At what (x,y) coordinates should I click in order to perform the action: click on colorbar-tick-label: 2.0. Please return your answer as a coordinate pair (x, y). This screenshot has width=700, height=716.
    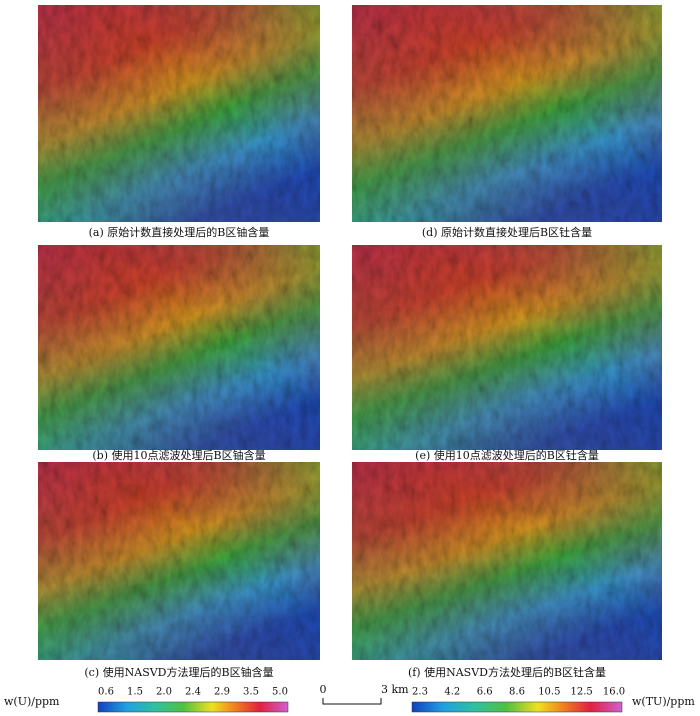
    Looking at the image, I should click on (164, 692).